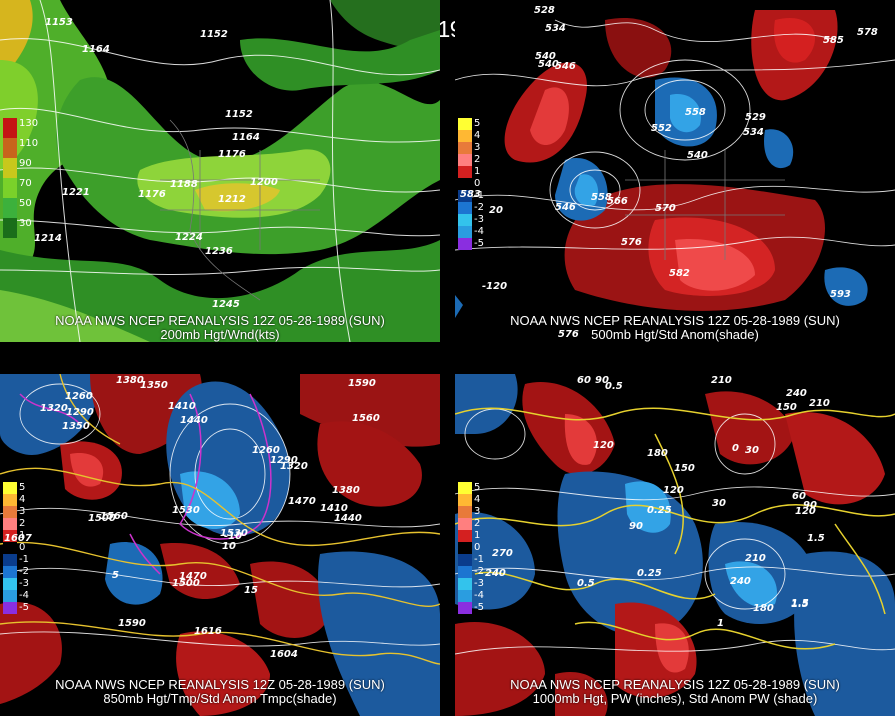 The image size is (895, 716). I want to click on contour-label: 270, so click(502, 553).